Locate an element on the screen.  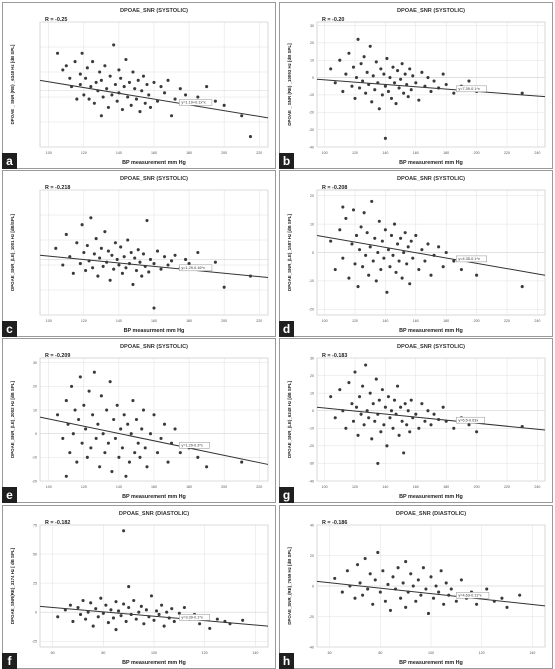
panel-letter: f is located at coordinates (10, 661).